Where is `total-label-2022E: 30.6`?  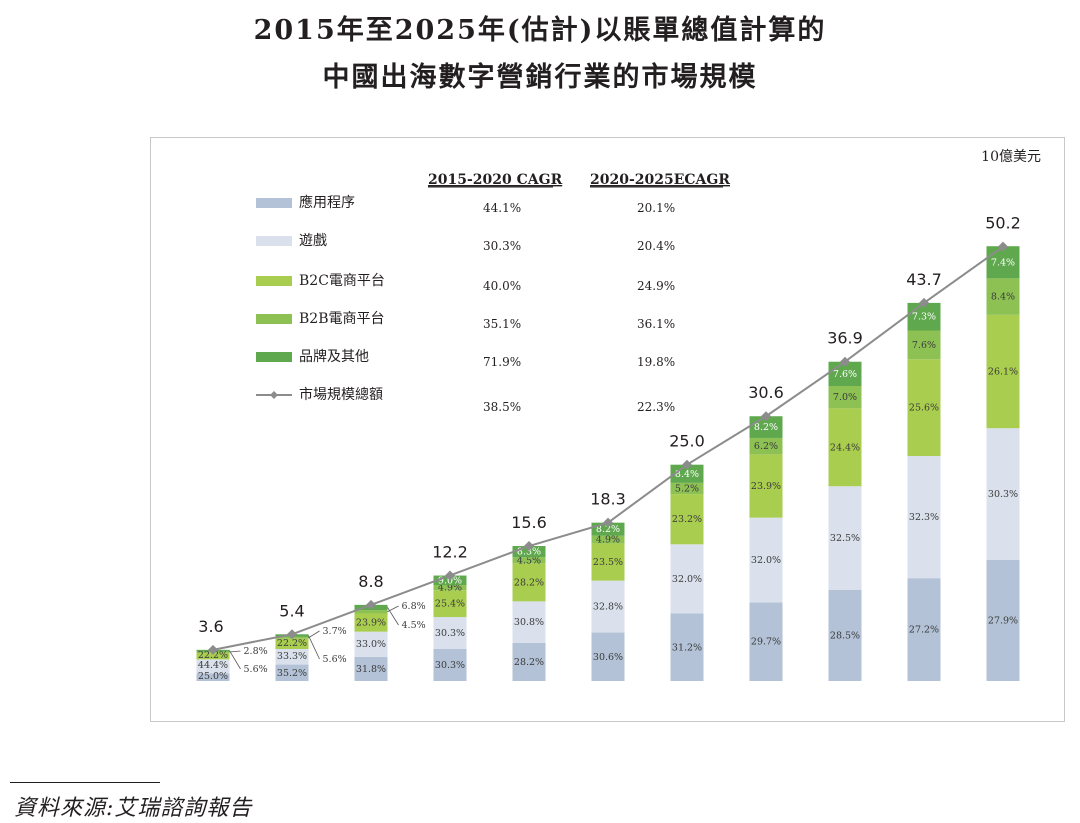 total-label-2022E: 30.6 is located at coordinates (766, 392).